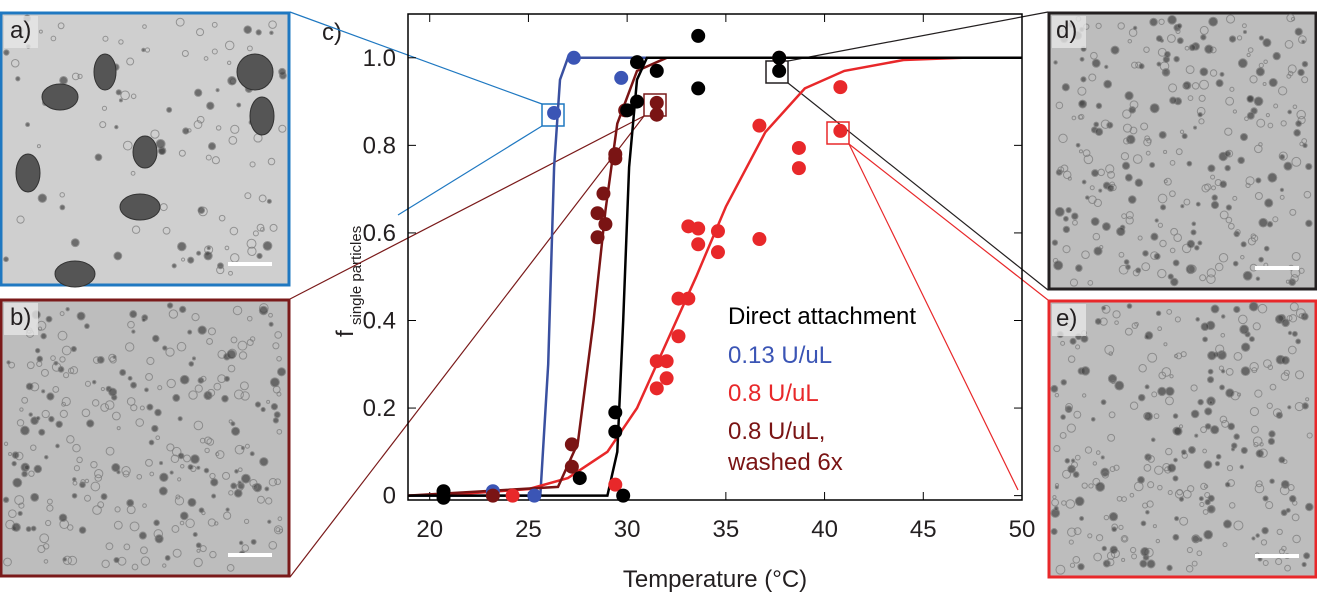 The image size is (1317, 594). I want to click on panel-label: d), so click(1066, 30).